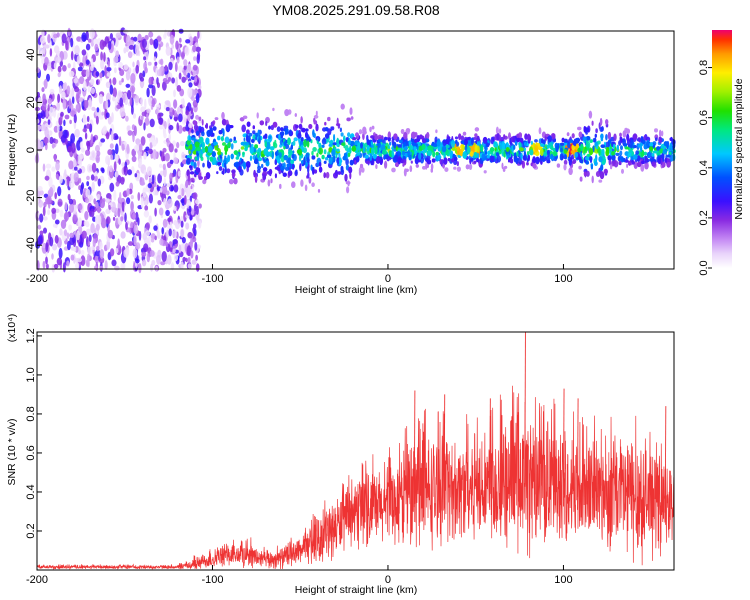 The width and height of the screenshot is (750, 600). I want to click on colorbar-tick-label: 0.8, so click(704, 67).